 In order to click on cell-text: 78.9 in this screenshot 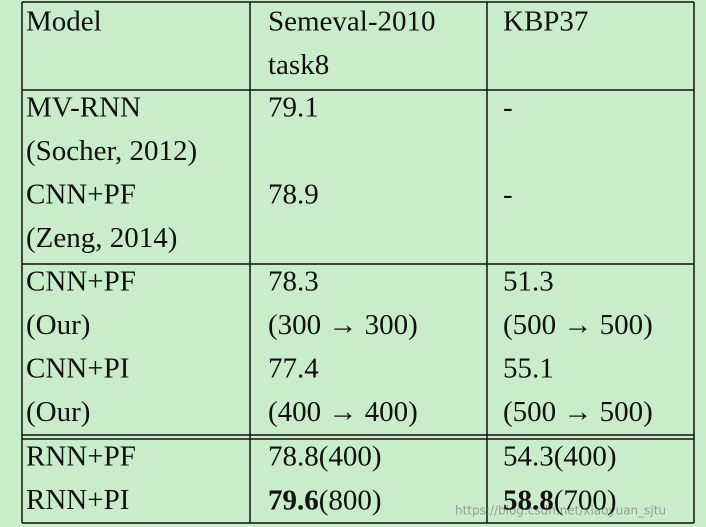, I will do `click(293, 195)`.